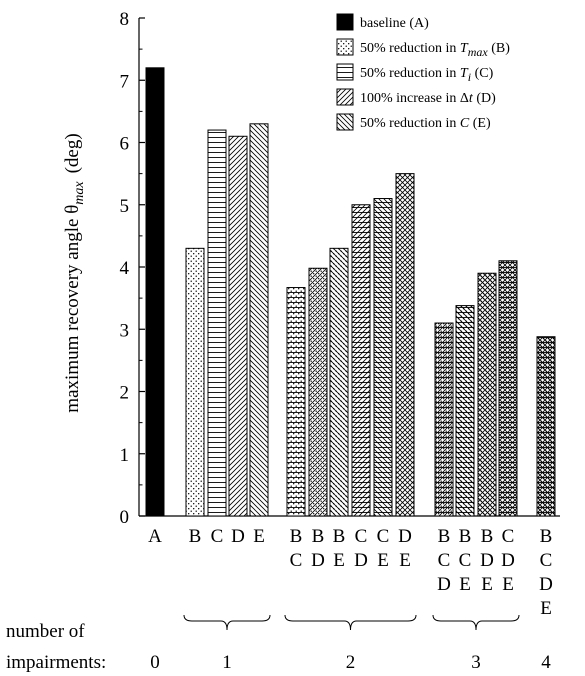  Describe the element at coordinates (471, 98) in the screenshot. I see `legend-label-part: t` at that location.